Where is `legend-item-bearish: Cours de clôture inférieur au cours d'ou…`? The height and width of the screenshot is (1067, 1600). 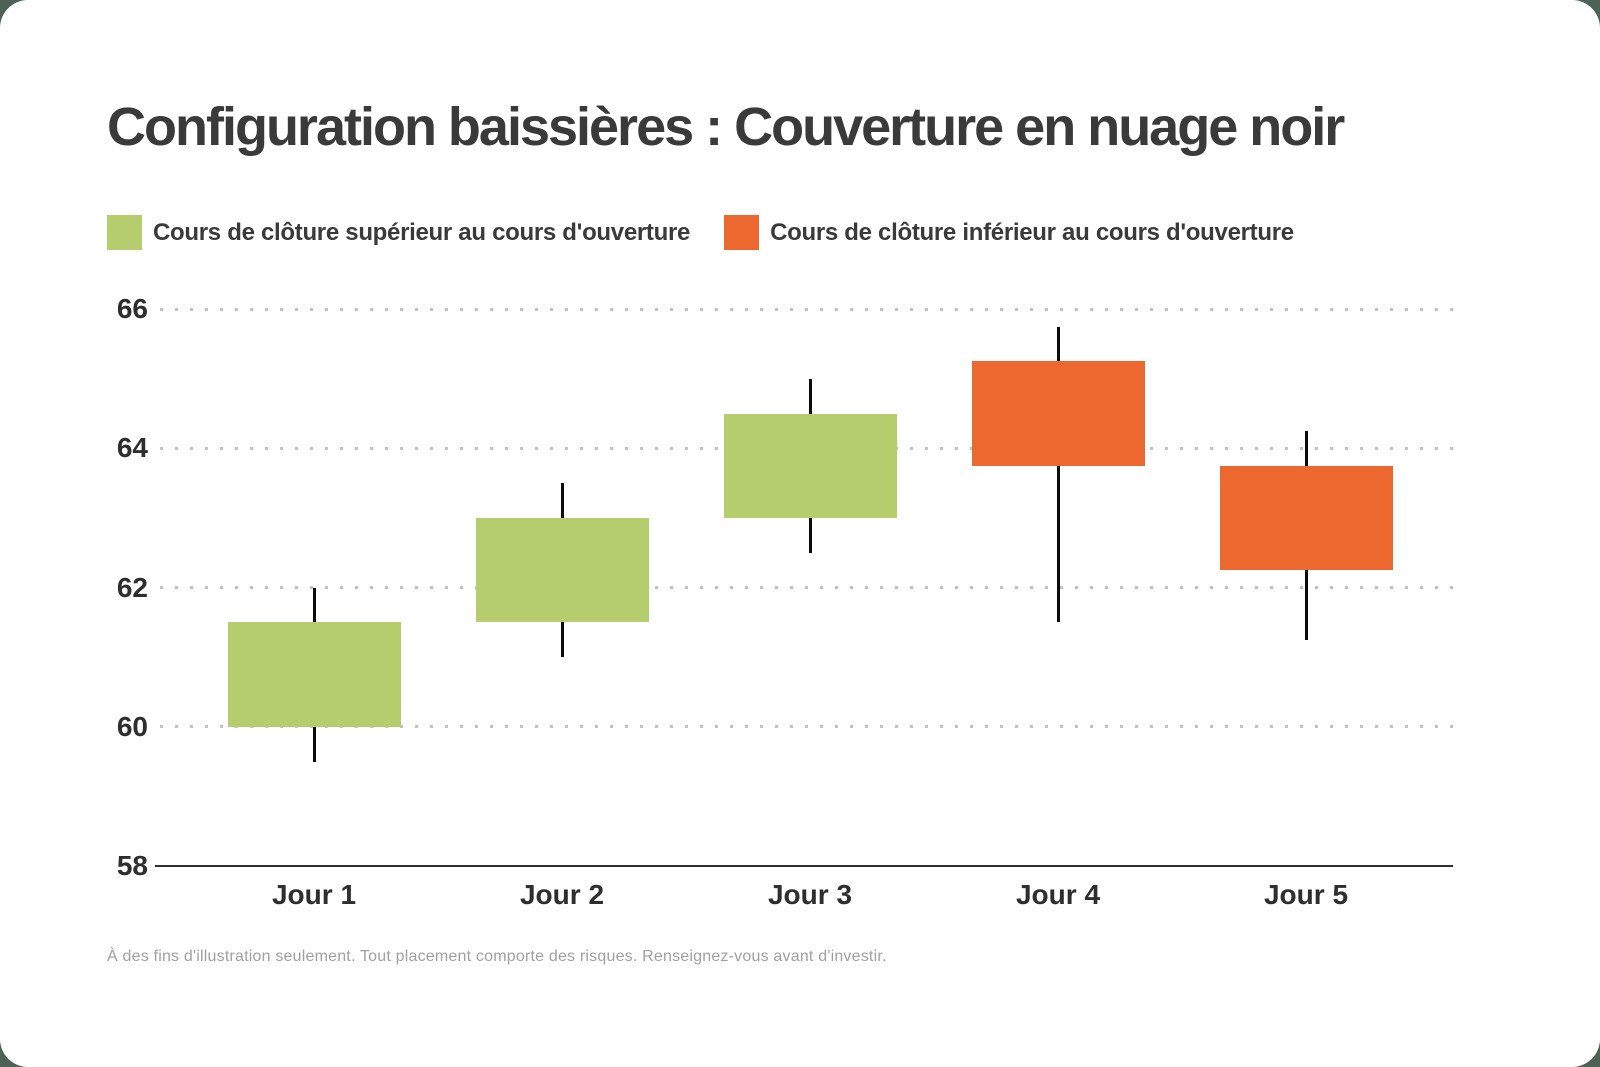
legend-item-bearish: Cours de clôture inférieur au cours d'ou… is located at coordinates (1009, 232).